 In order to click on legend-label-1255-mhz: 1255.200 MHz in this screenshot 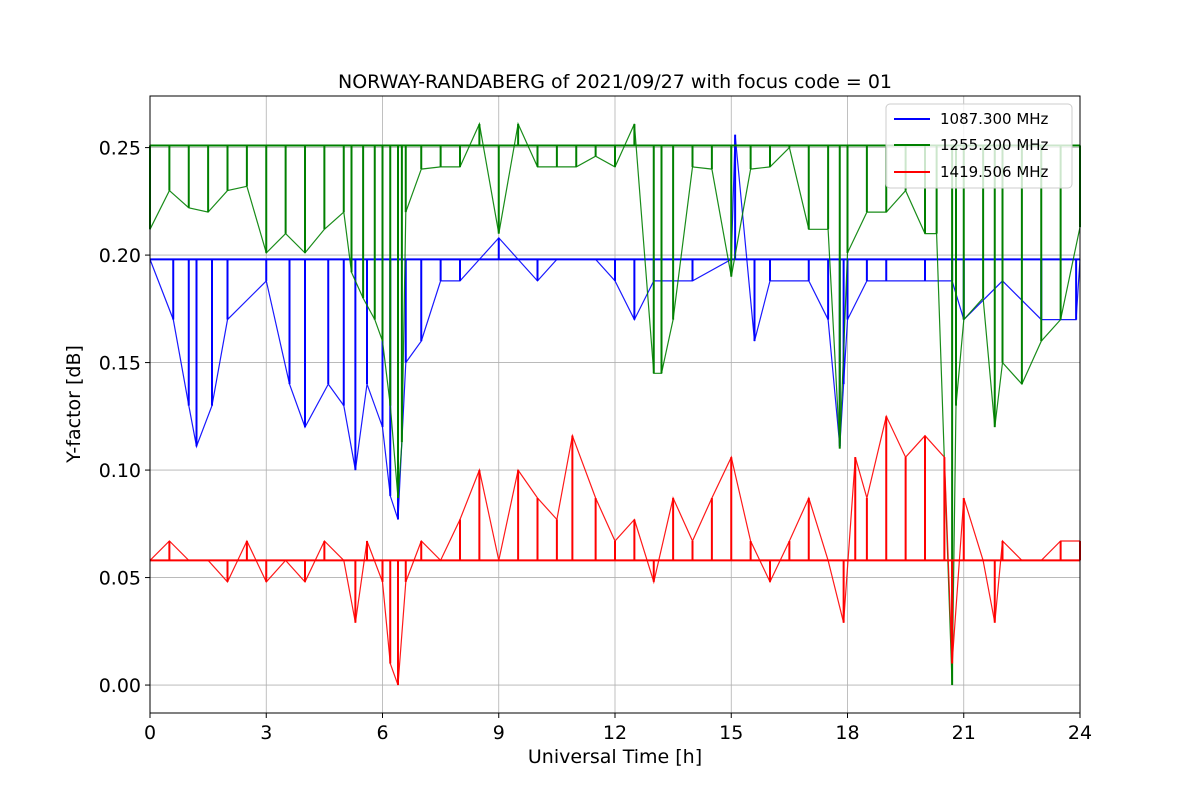, I will do `click(994, 145)`.